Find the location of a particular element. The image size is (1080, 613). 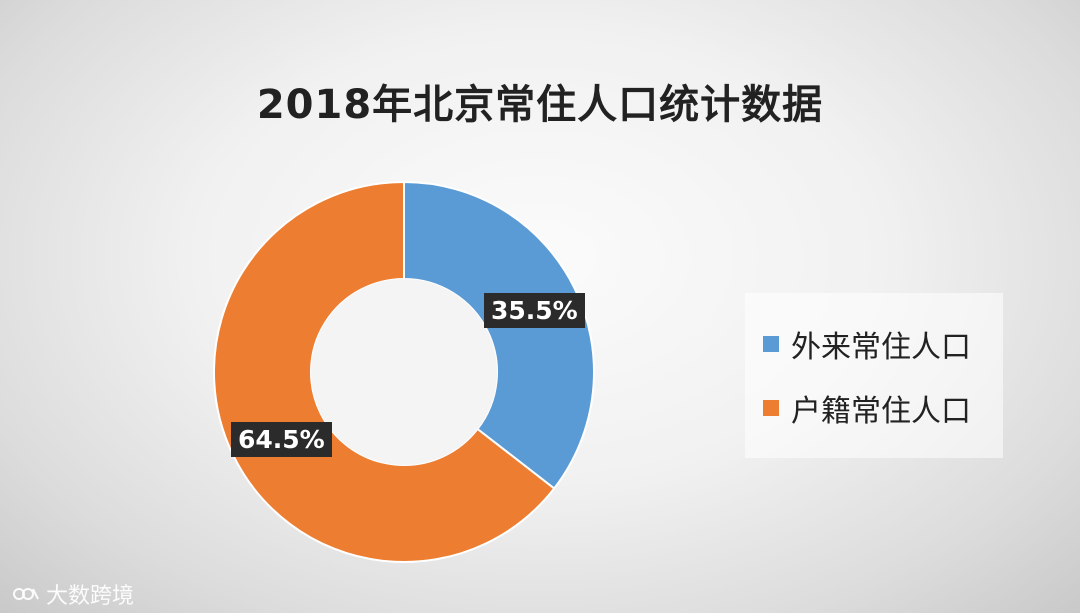

legend-swatch-waijia is located at coordinates (771, 344).